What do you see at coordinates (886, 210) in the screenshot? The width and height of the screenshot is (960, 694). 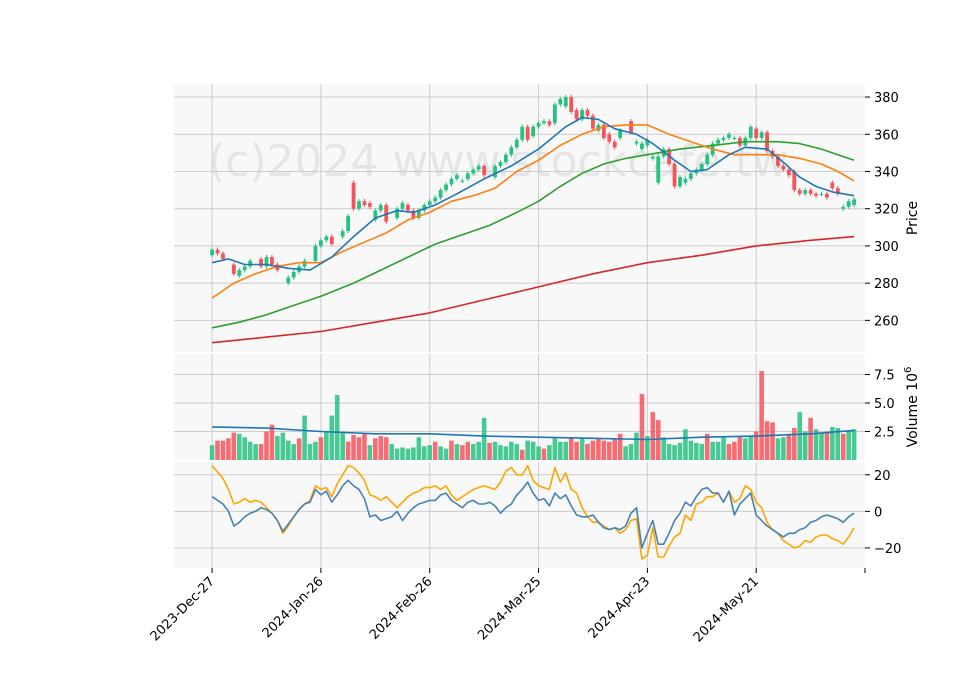 I see `tick-label-y-price-3: 320` at bounding box center [886, 210].